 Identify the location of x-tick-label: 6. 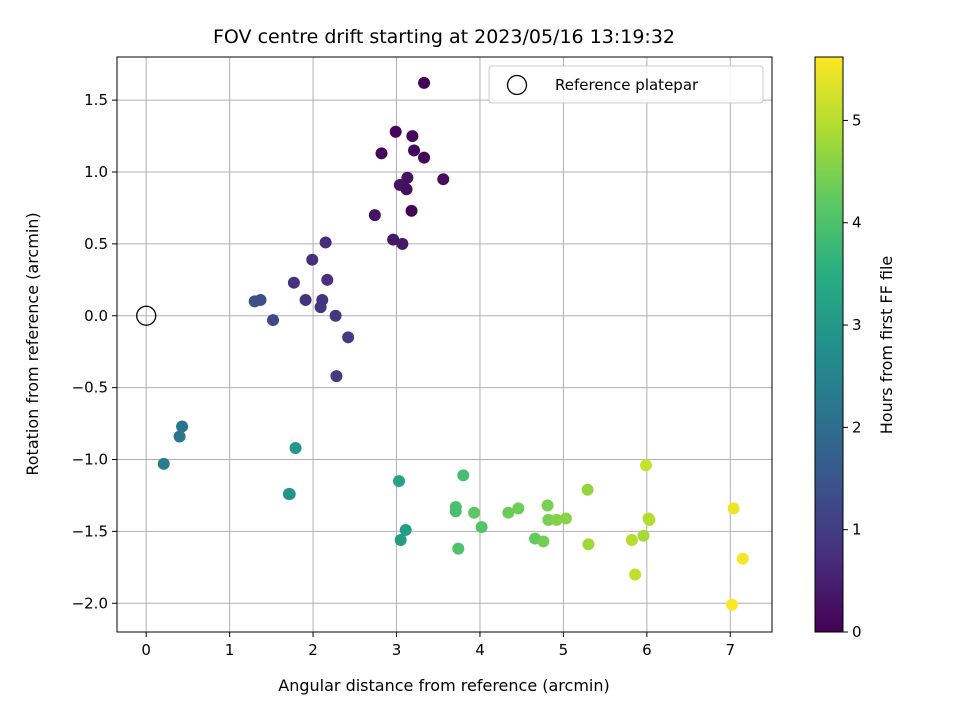
(647, 650).